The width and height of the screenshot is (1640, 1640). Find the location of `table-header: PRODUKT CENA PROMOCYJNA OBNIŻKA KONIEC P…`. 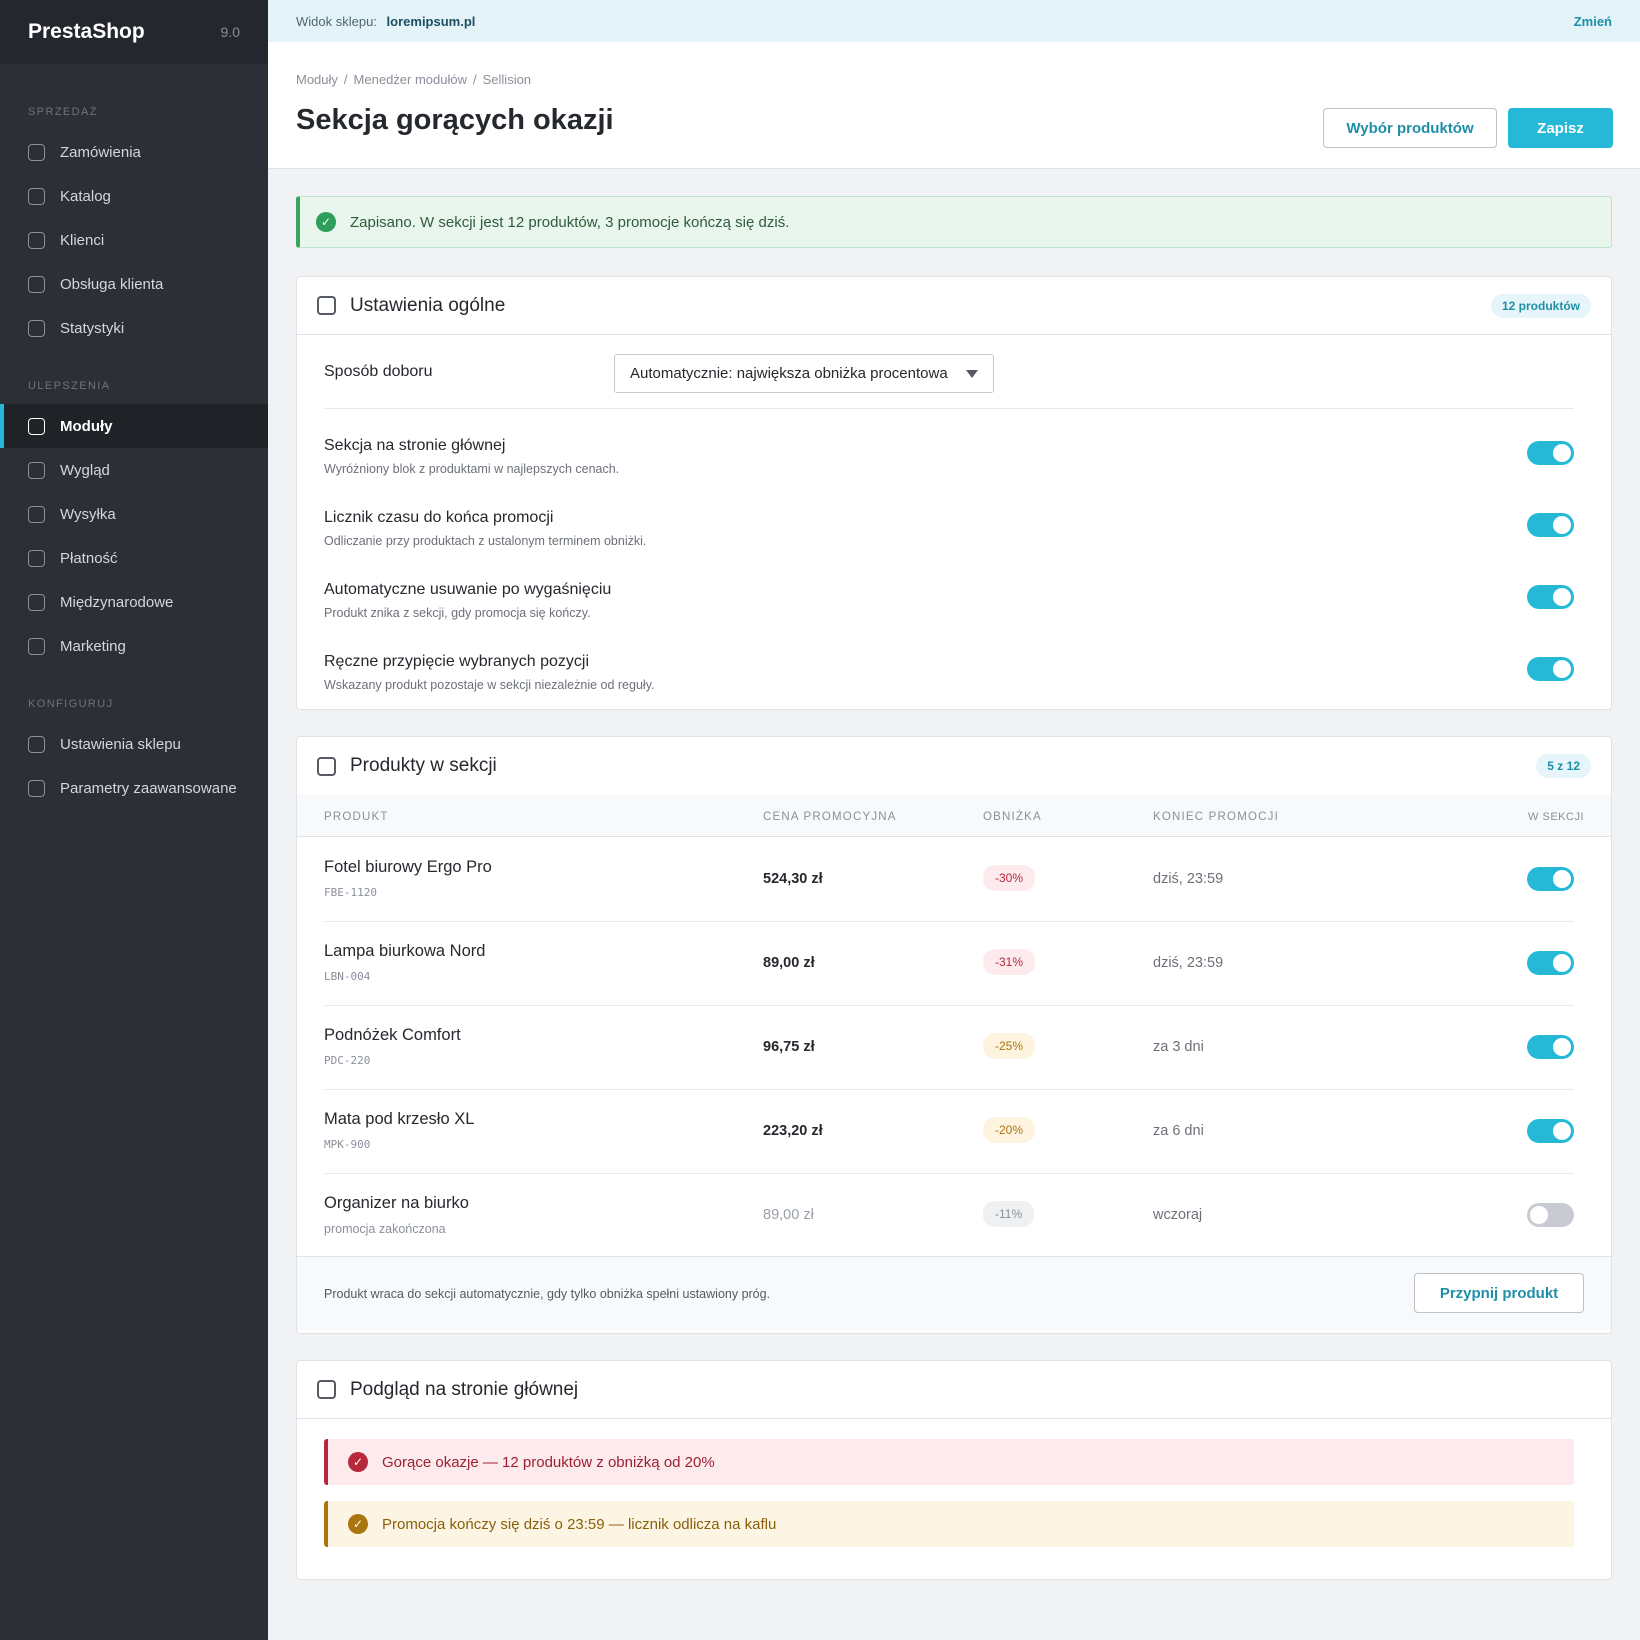

table-header: PRODUKT CENA PROMOCYJNA OBNIŻKA KONIEC P… is located at coordinates (954, 816).